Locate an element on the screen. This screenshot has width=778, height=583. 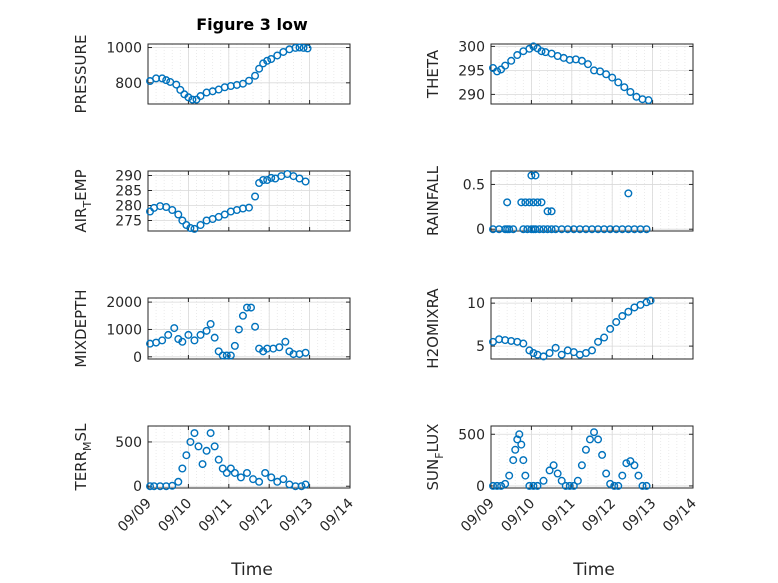
y-axis-label: THETA is located at coordinates (433, 74).